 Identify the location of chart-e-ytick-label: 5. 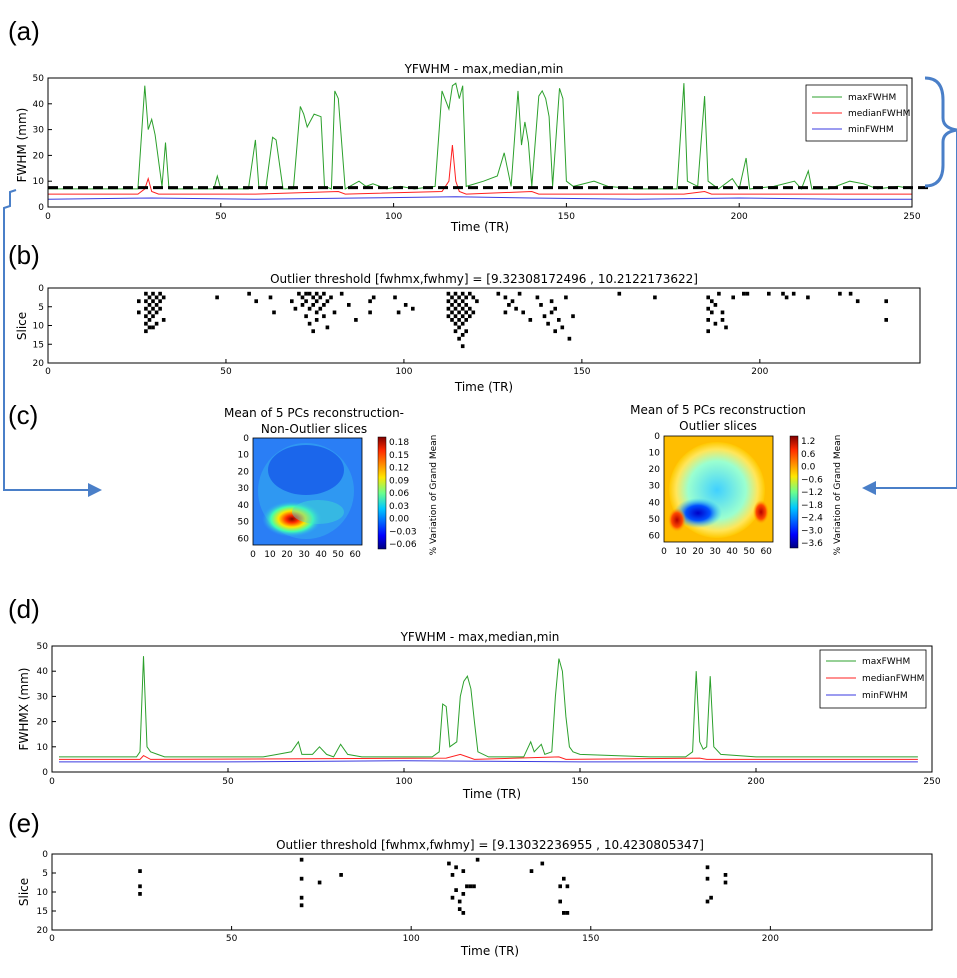
(45, 874).